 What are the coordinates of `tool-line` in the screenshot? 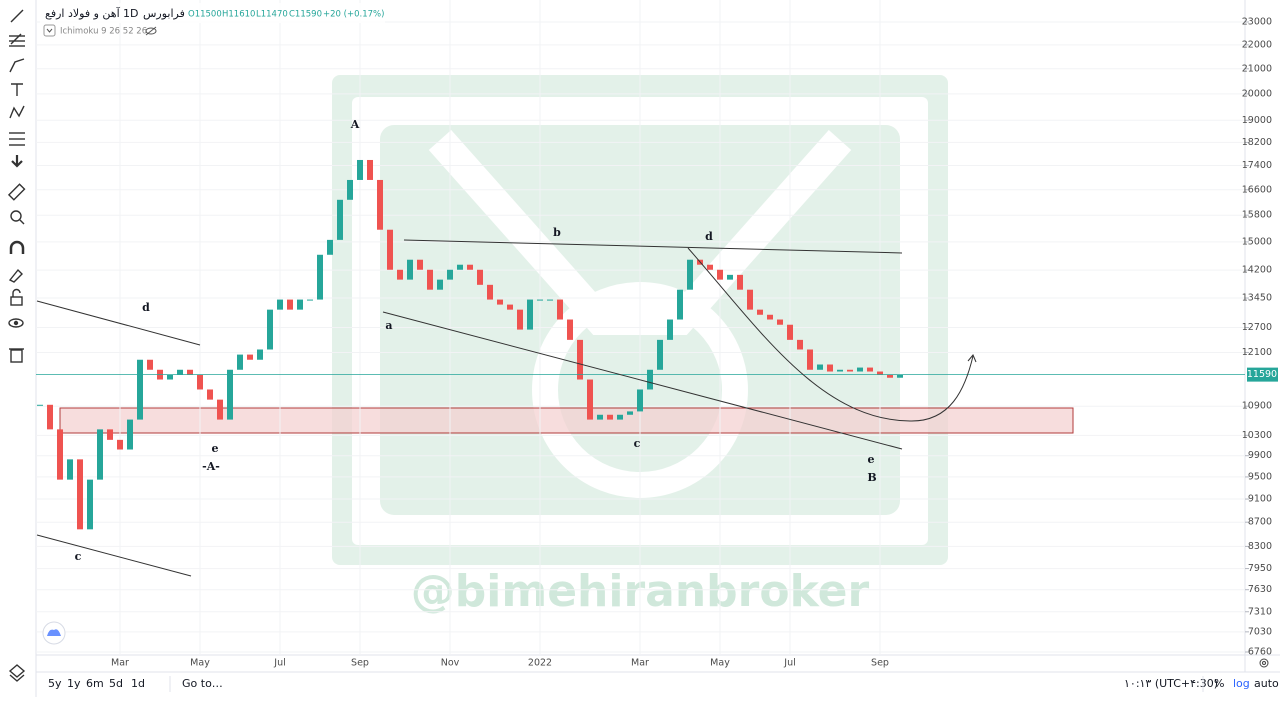 It's located at (17, 16).